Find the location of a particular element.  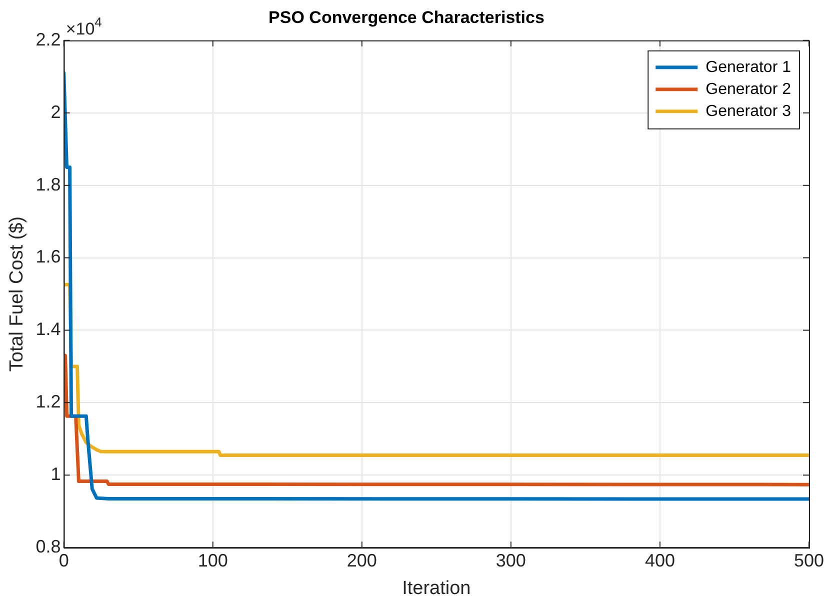

x-axis-title: Iteration is located at coordinates (436, 588).